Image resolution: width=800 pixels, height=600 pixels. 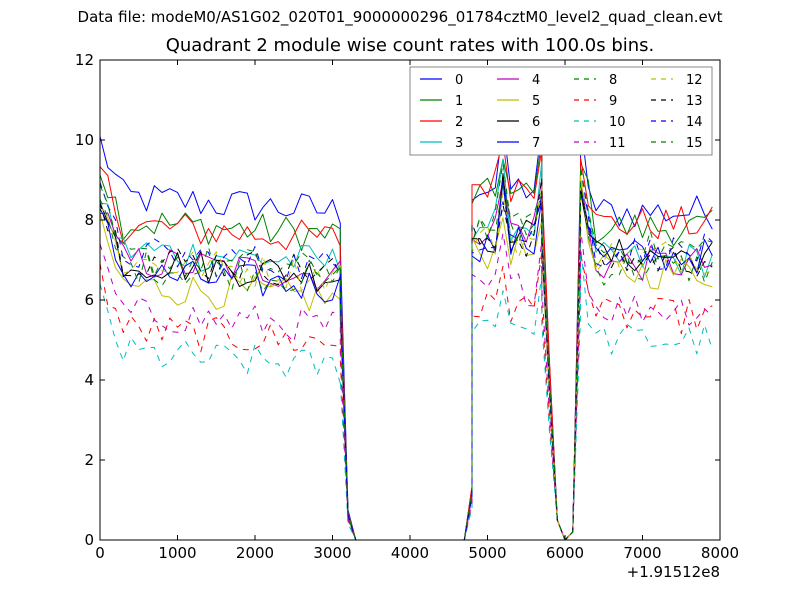 What do you see at coordinates (487, 553) in the screenshot?
I see `x-tick-label: 5000` at bounding box center [487, 553].